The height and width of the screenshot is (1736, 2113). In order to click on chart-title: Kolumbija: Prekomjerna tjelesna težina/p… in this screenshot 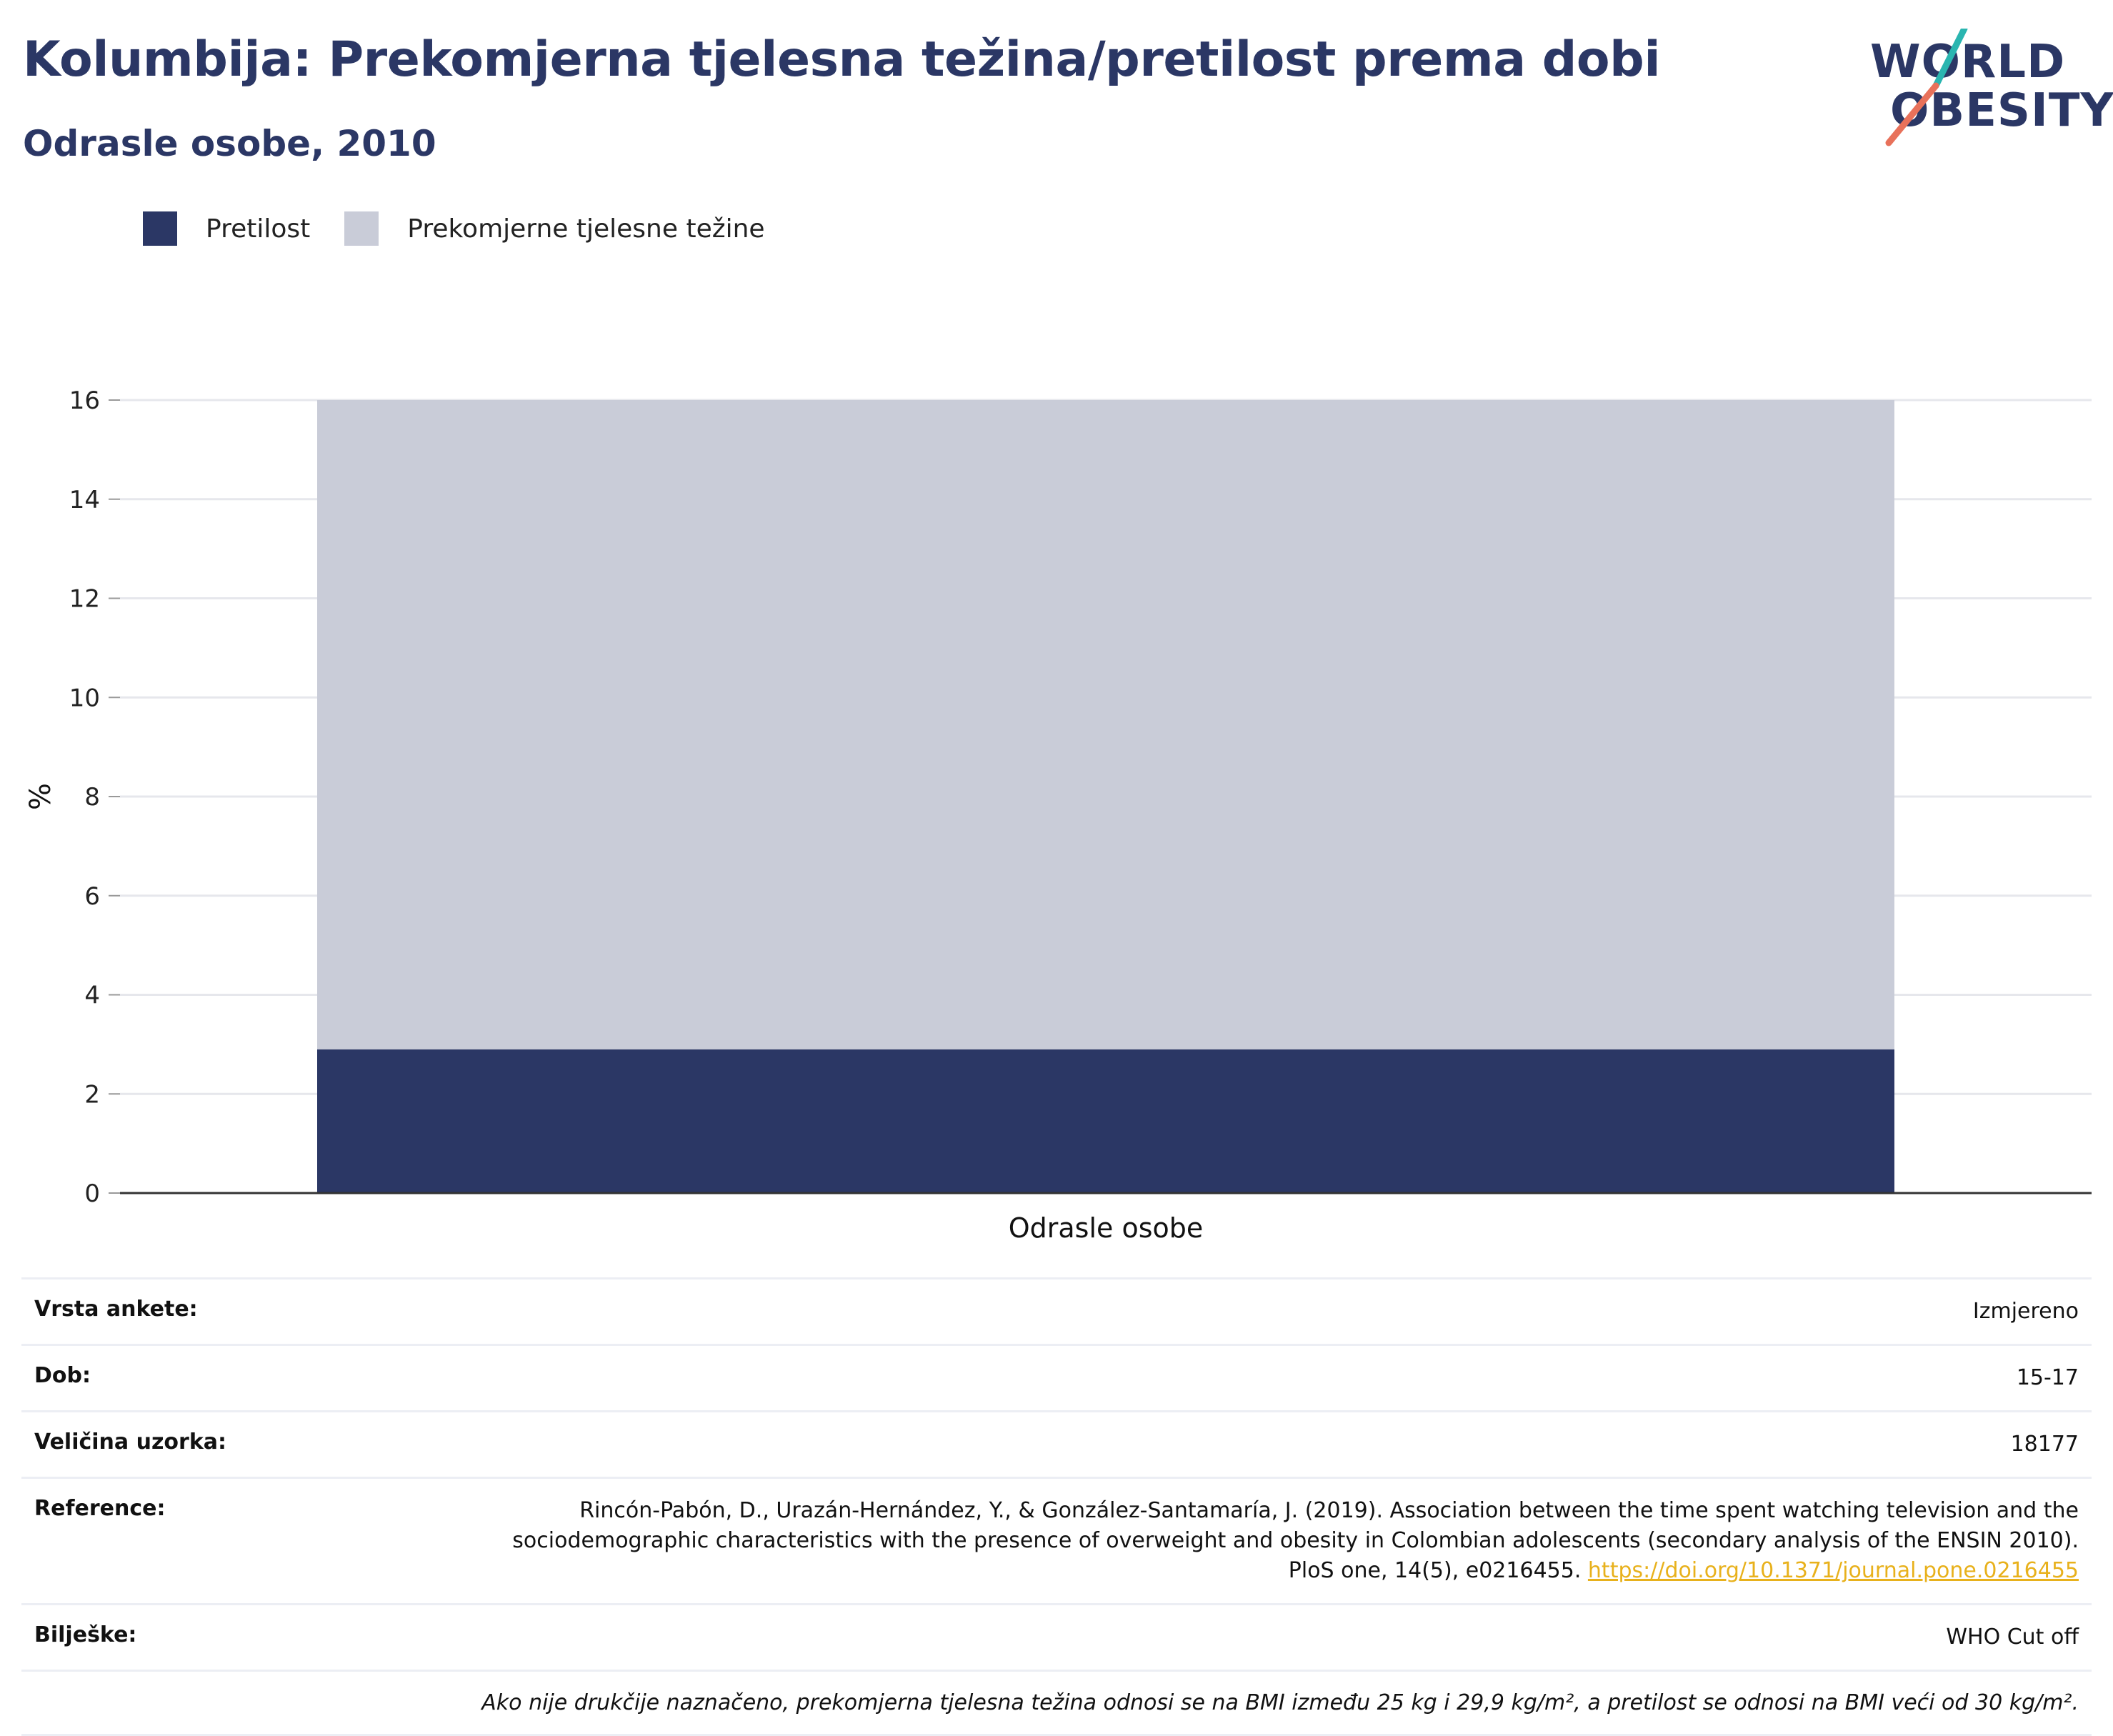, I will do `click(842, 59)`.